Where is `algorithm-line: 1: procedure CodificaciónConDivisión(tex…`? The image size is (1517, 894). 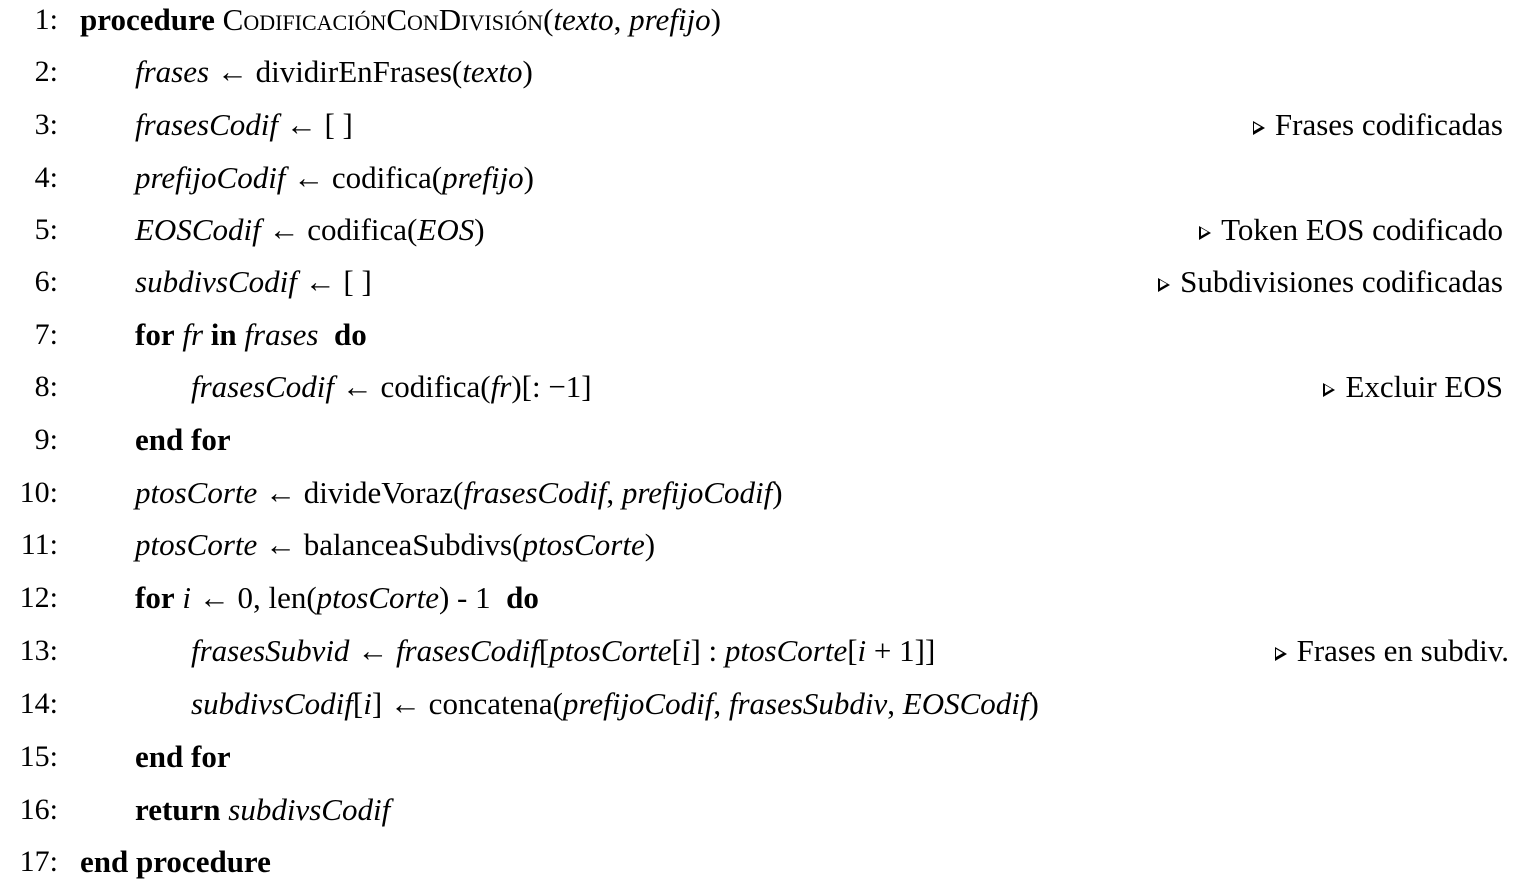 algorithm-line: 1: procedure CodificaciónConDivisión(tex… is located at coordinates (758, 26).